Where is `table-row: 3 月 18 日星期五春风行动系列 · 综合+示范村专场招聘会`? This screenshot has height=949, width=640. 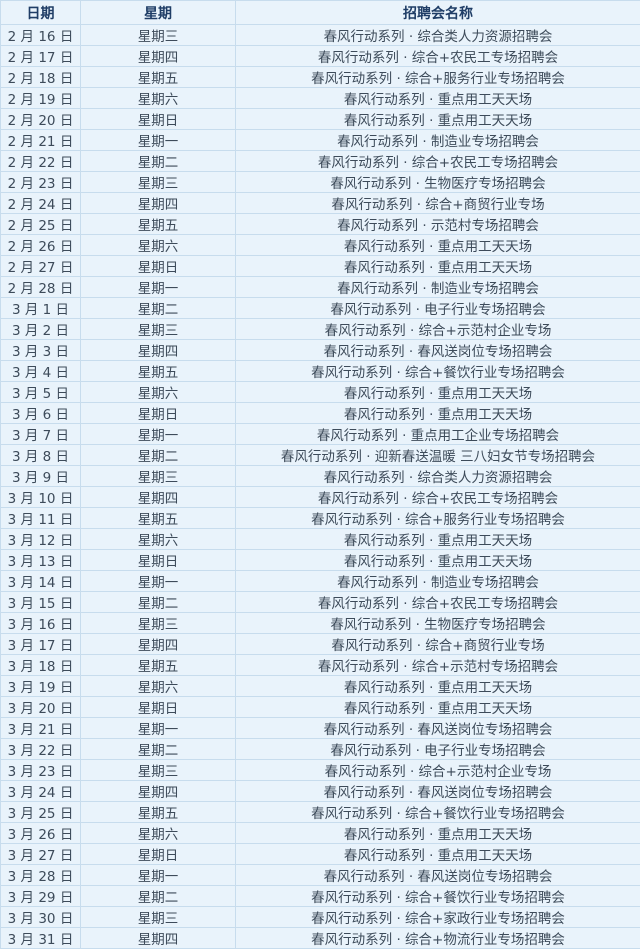 table-row: 3 月 18 日星期五春风行动系列 · 综合+示范村专场招聘会 is located at coordinates (320, 665).